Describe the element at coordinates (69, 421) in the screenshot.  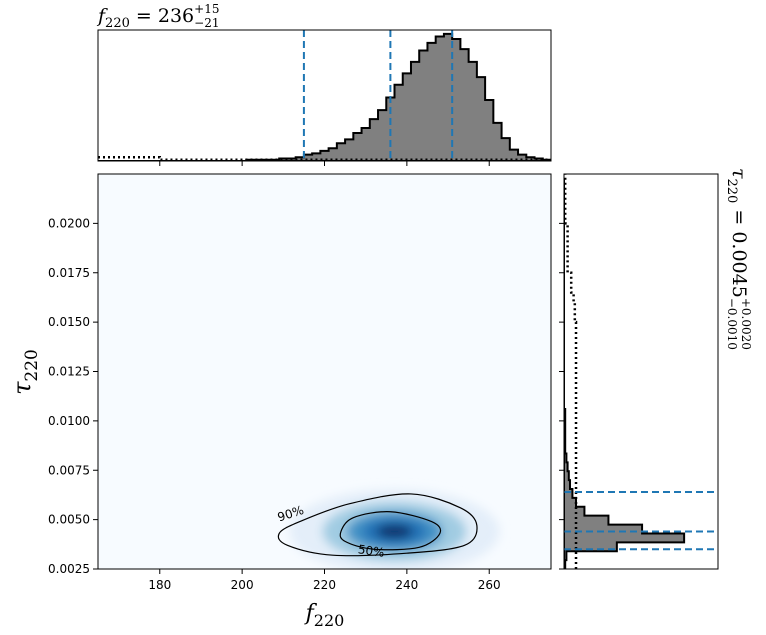
I see `y-tick-label: 0.0100` at that location.